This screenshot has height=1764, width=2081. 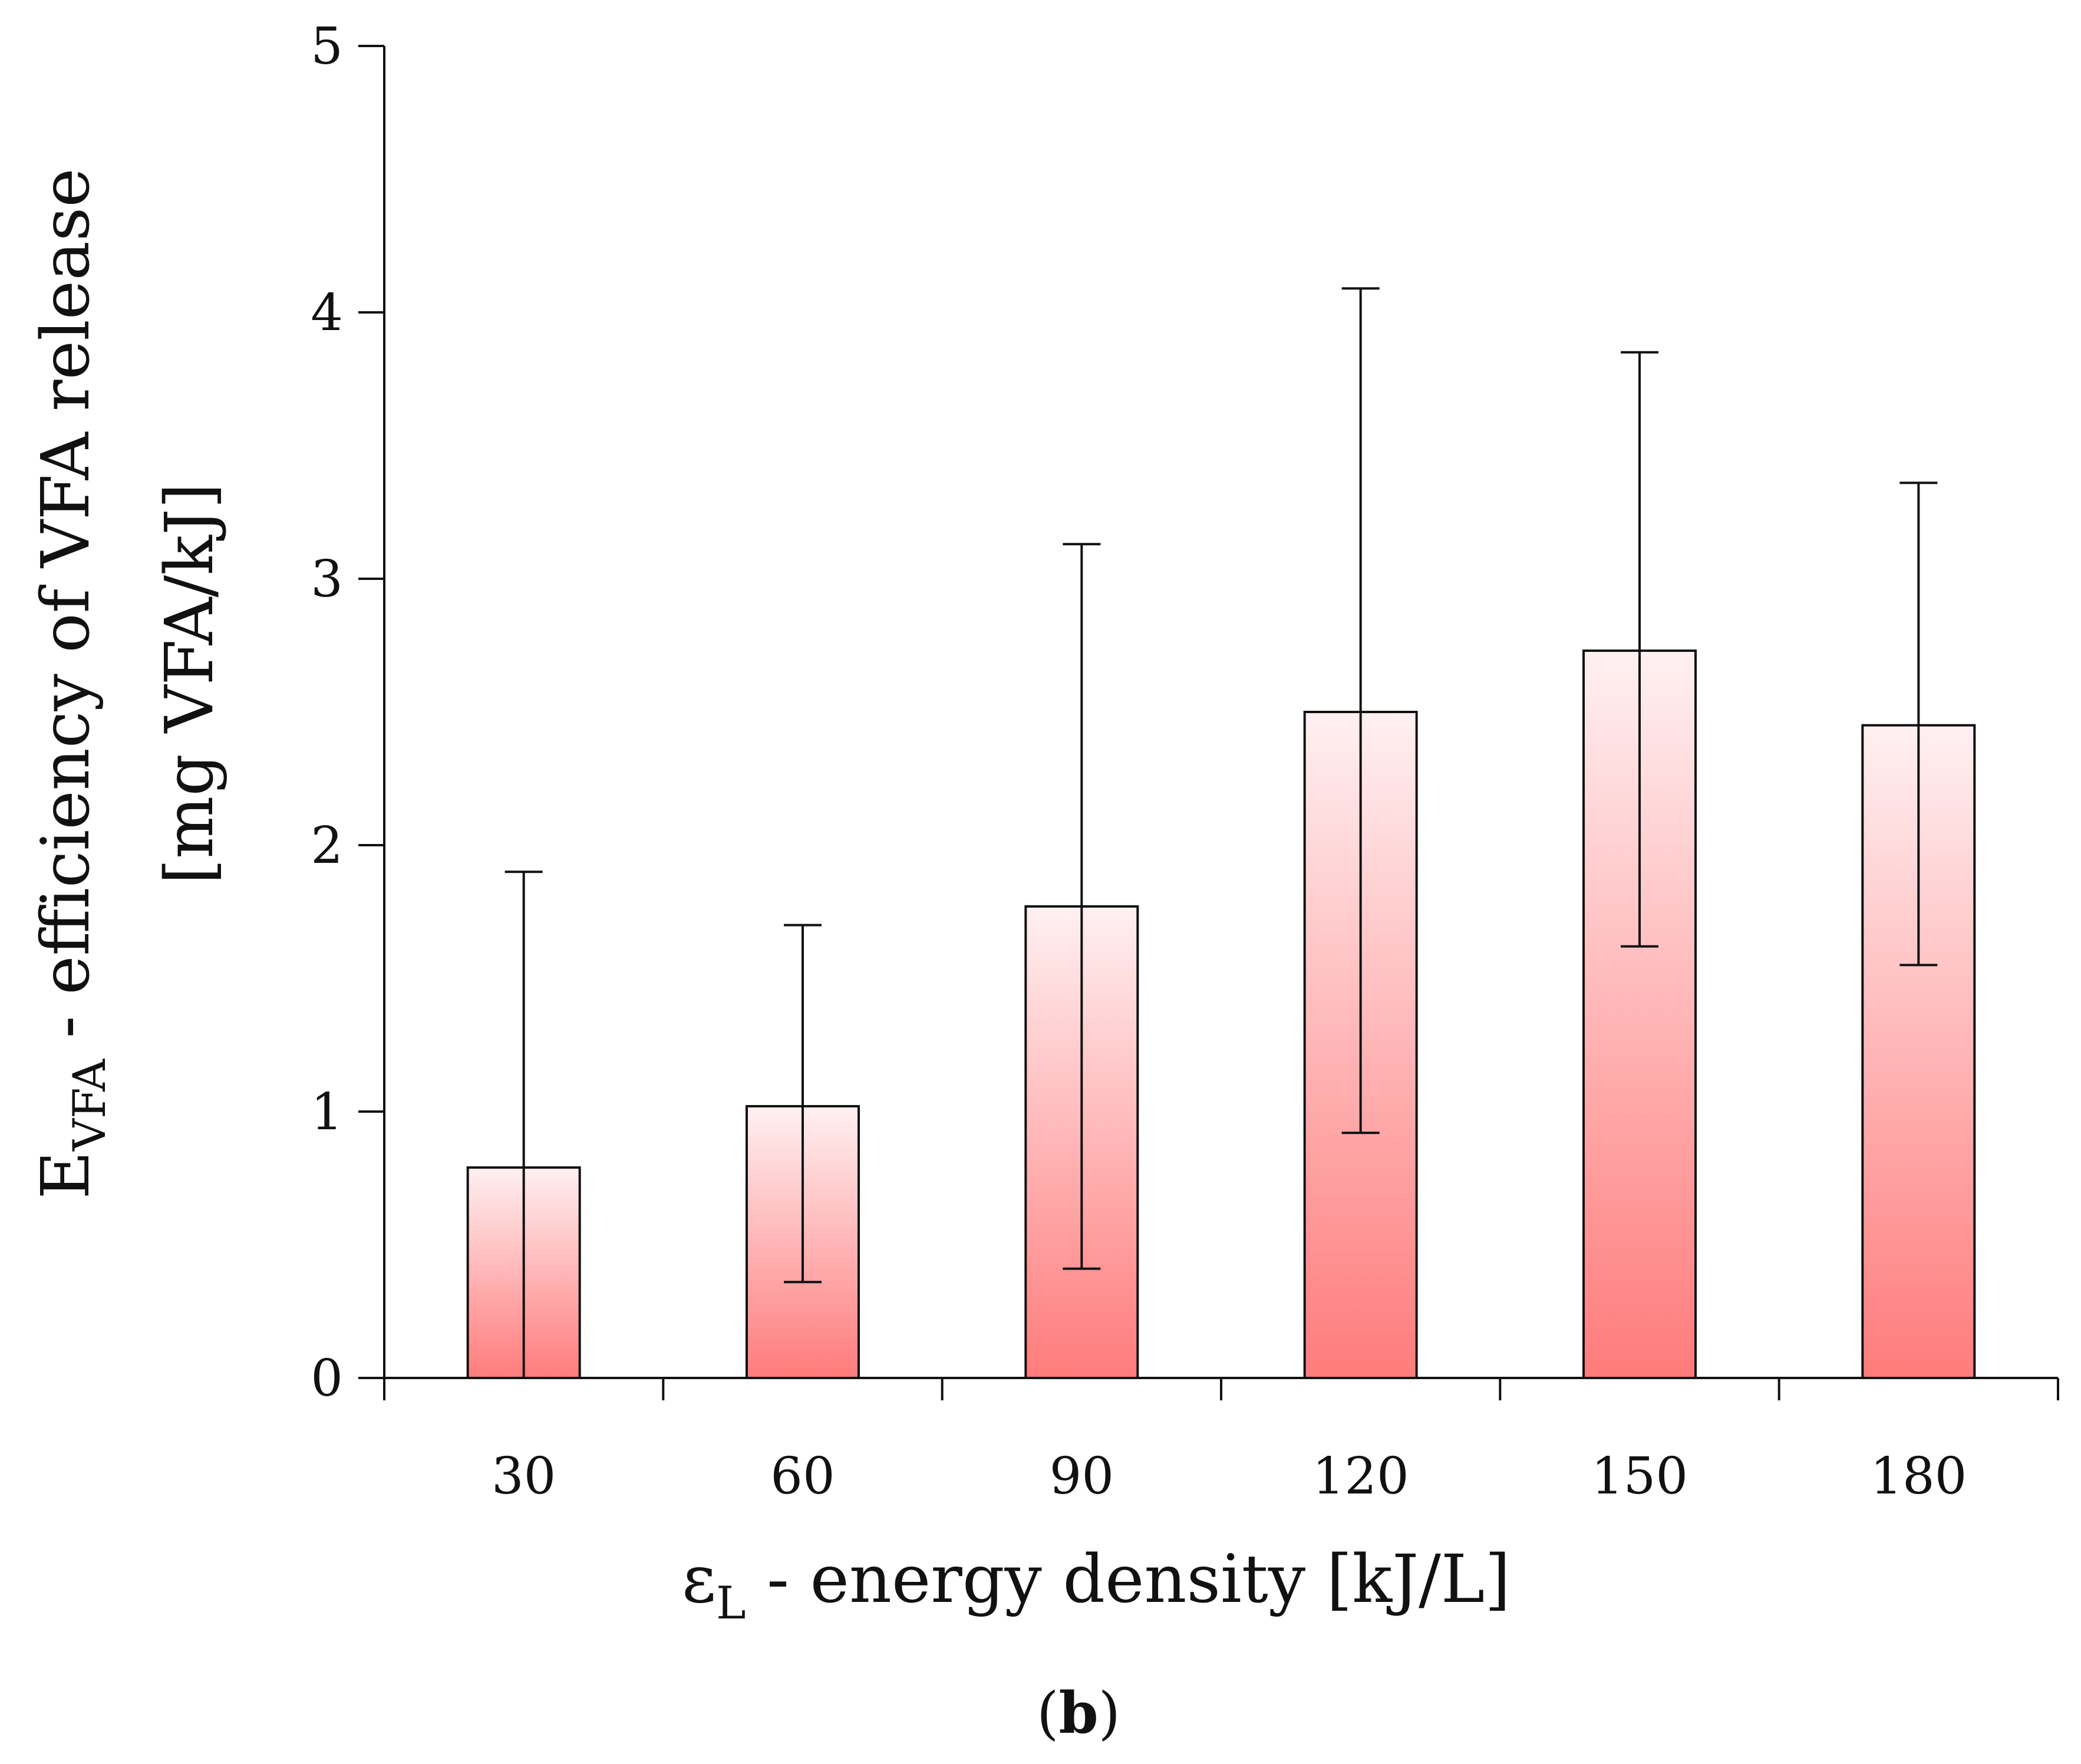 I want to click on y-axis-text: - efficiency of VFA release, so click(x=66, y=613).